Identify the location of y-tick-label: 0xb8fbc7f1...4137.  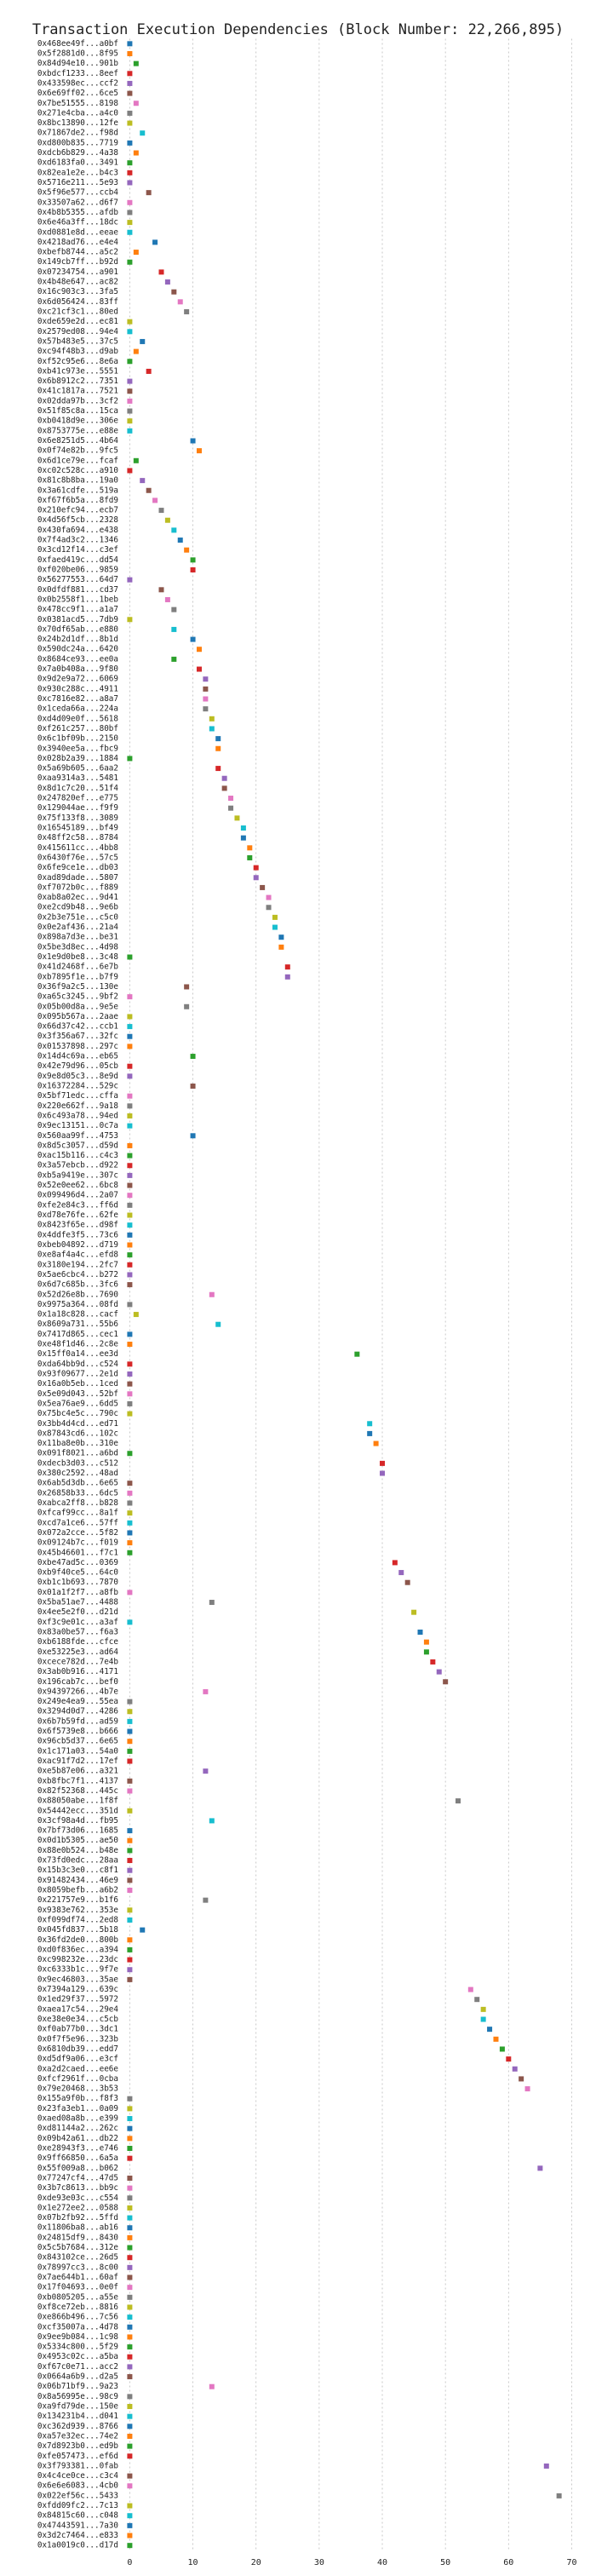
(77, 1780).